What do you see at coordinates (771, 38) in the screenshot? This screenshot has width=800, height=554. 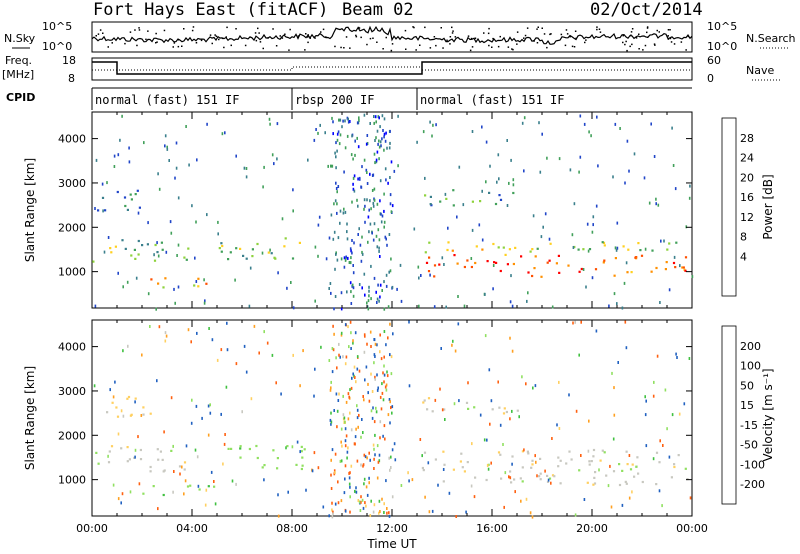 I see `noise-right-label: N.Search` at bounding box center [771, 38].